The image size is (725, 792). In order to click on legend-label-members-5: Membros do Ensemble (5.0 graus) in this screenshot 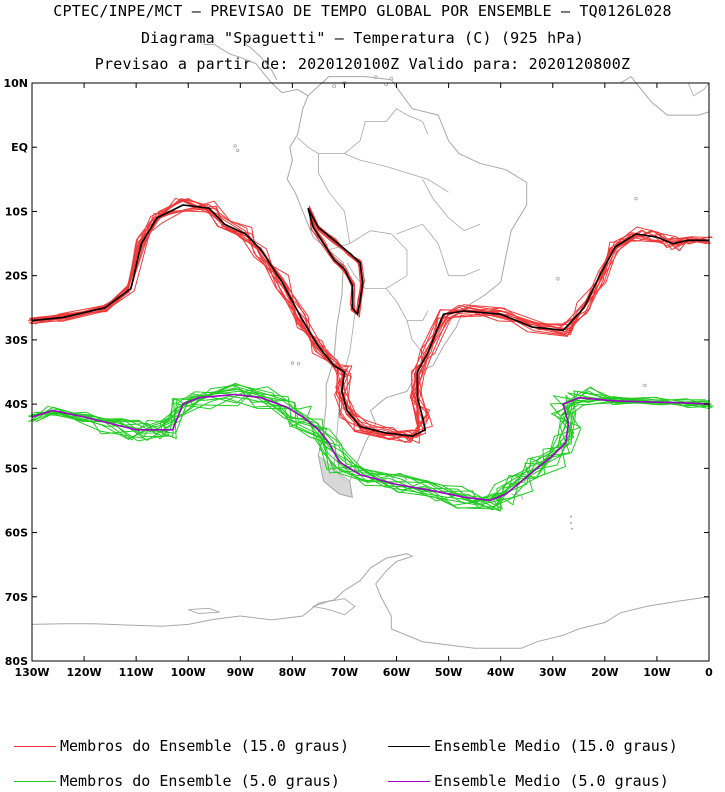, I will do `click(200, 781)`.